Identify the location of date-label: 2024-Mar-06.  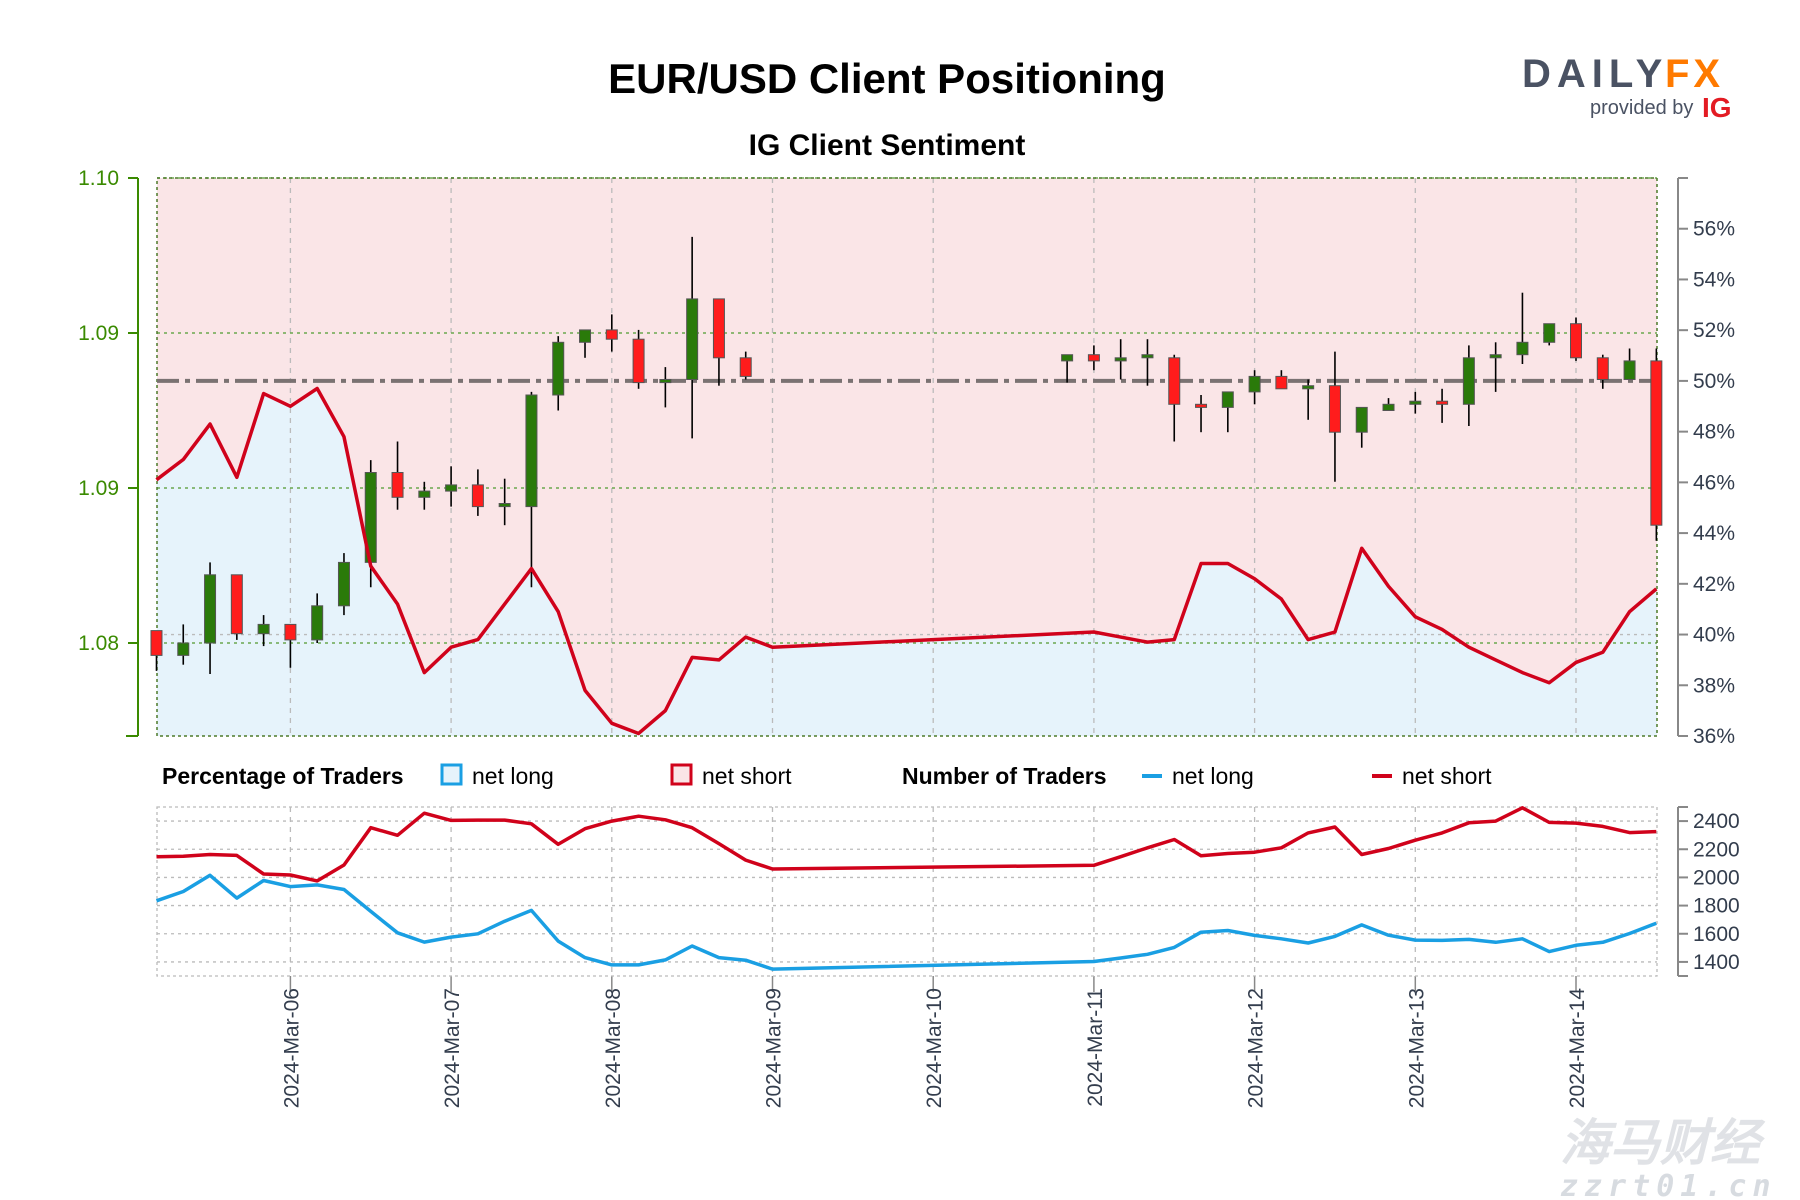
(291, 1048).